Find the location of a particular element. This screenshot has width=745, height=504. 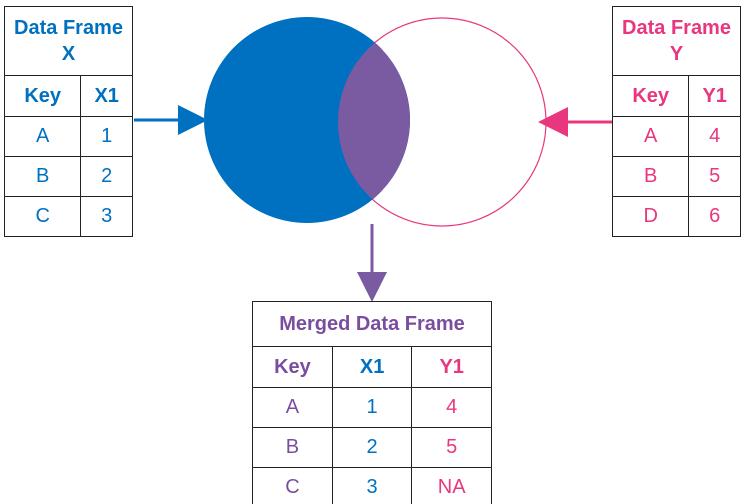

merged-data-frame-title: Merged Data Frame is located at coordinates (372, 324).